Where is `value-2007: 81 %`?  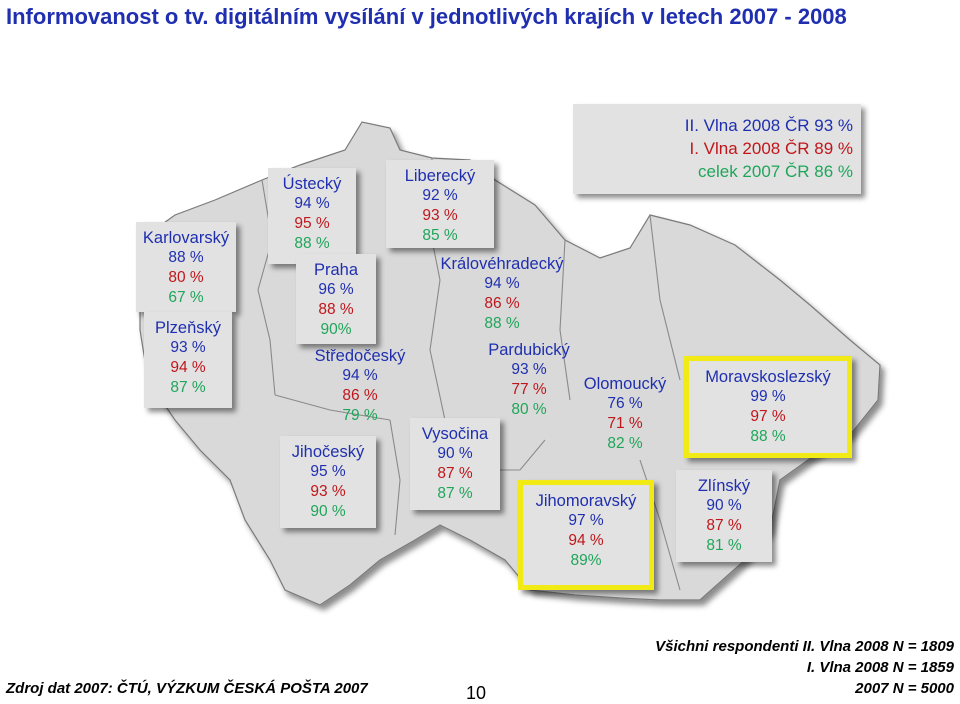
value-2007: 81 % is located at coordinates (724, 545).